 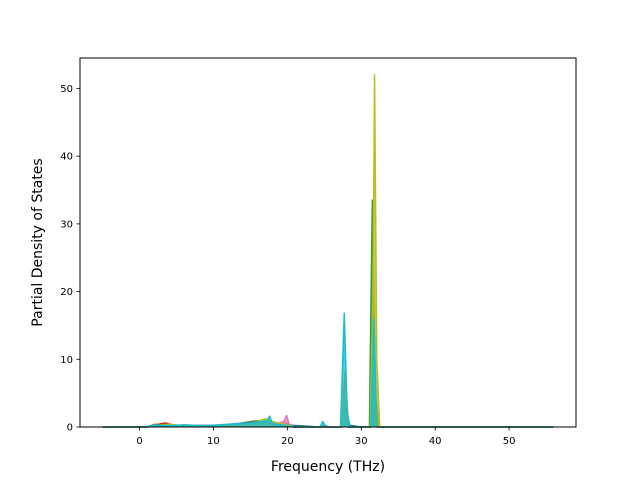 I want to click on x-axis-label: Frequency (THz), so click(x=328, y=467).